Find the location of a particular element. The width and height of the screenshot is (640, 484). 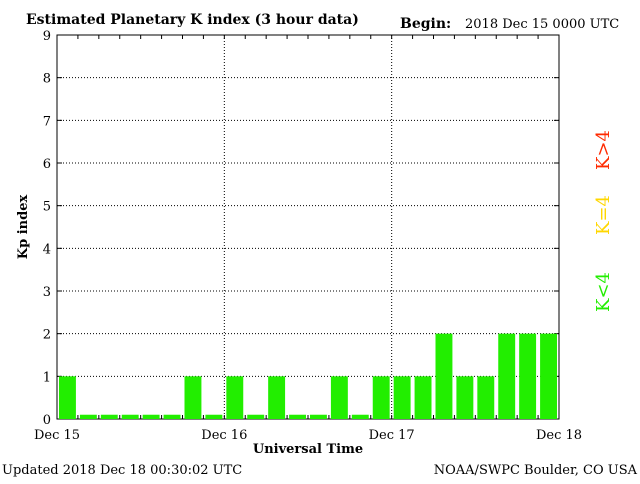

updated-timestamp: Updated 2018 Dec 18 00:30:02 UTC is located at coordinates (122, 470).